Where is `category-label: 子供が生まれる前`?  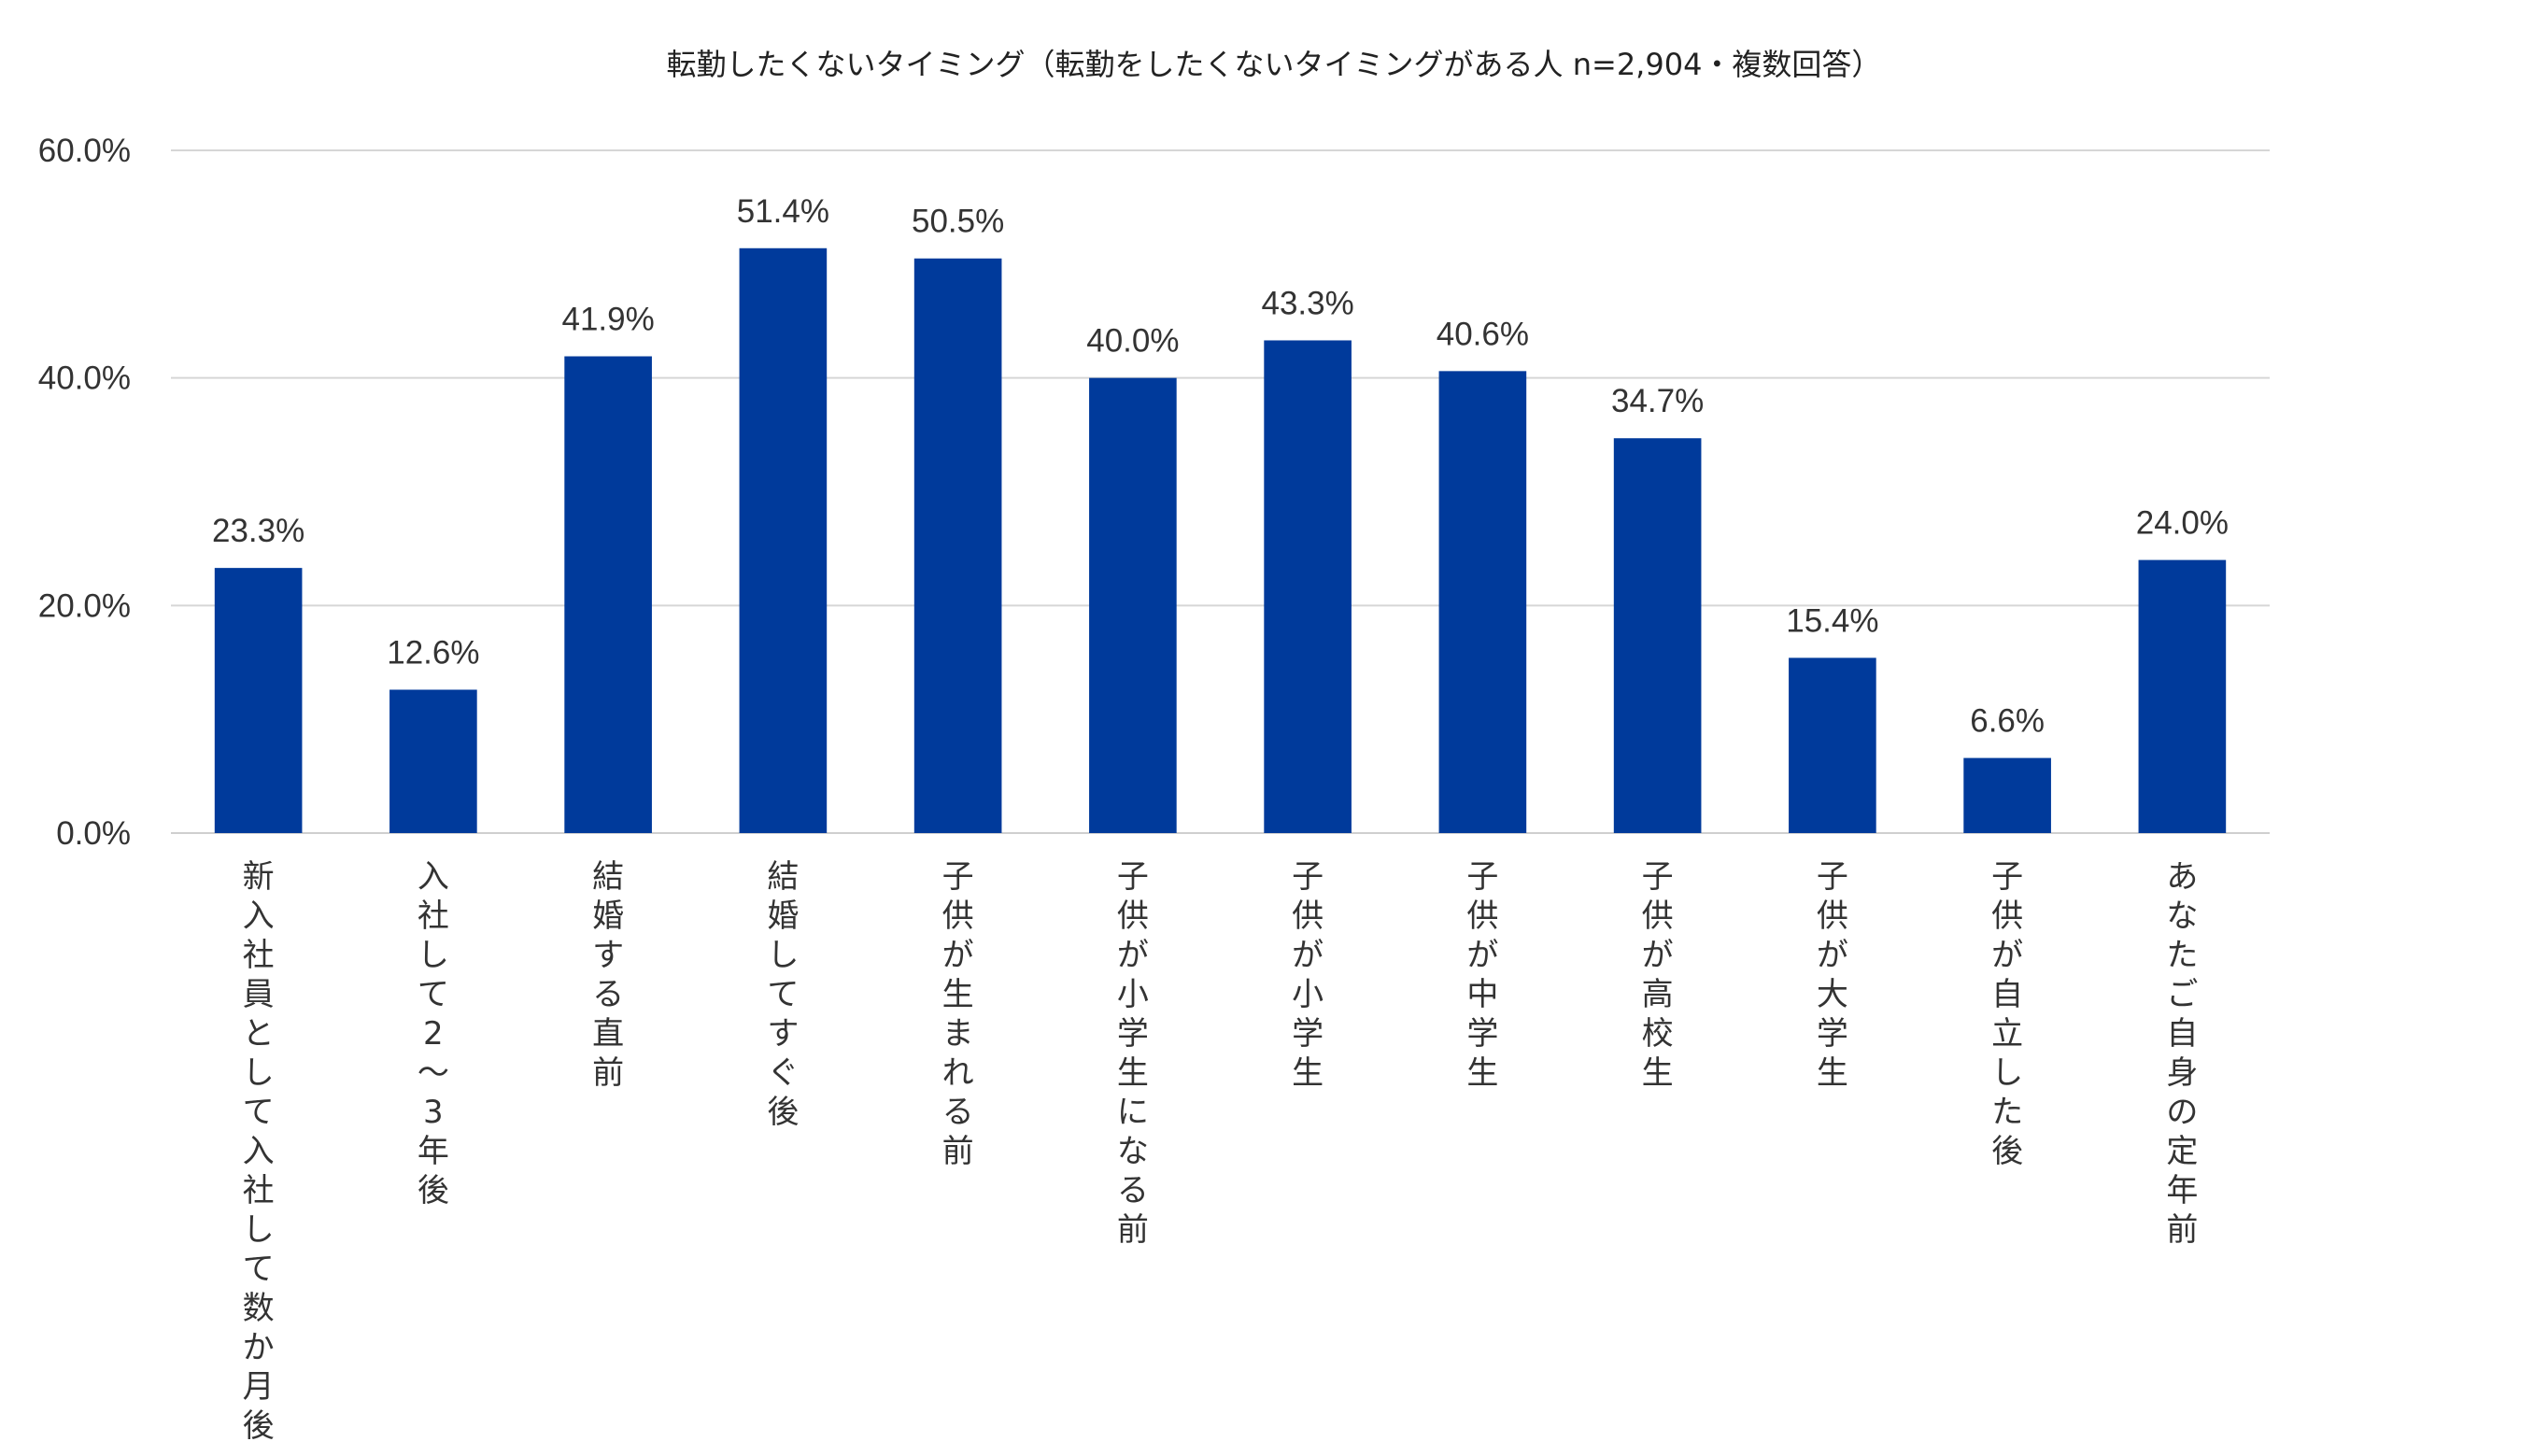
category-label: 子供が生まれる前 is located at coordinates (958, 1014).